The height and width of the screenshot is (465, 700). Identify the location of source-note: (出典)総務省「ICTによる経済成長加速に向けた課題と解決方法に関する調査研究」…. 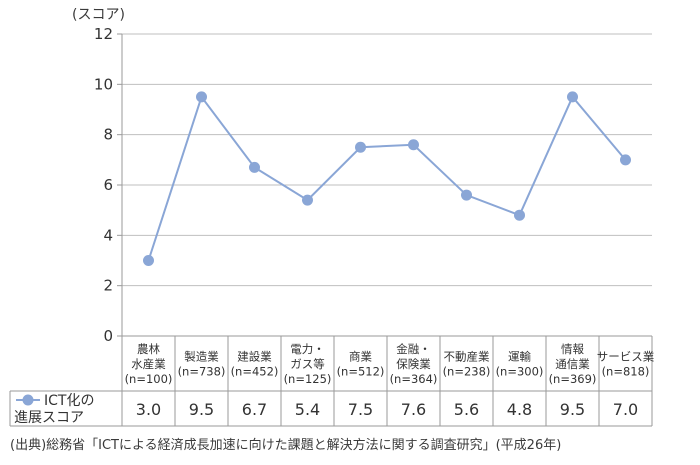
(286, 445).